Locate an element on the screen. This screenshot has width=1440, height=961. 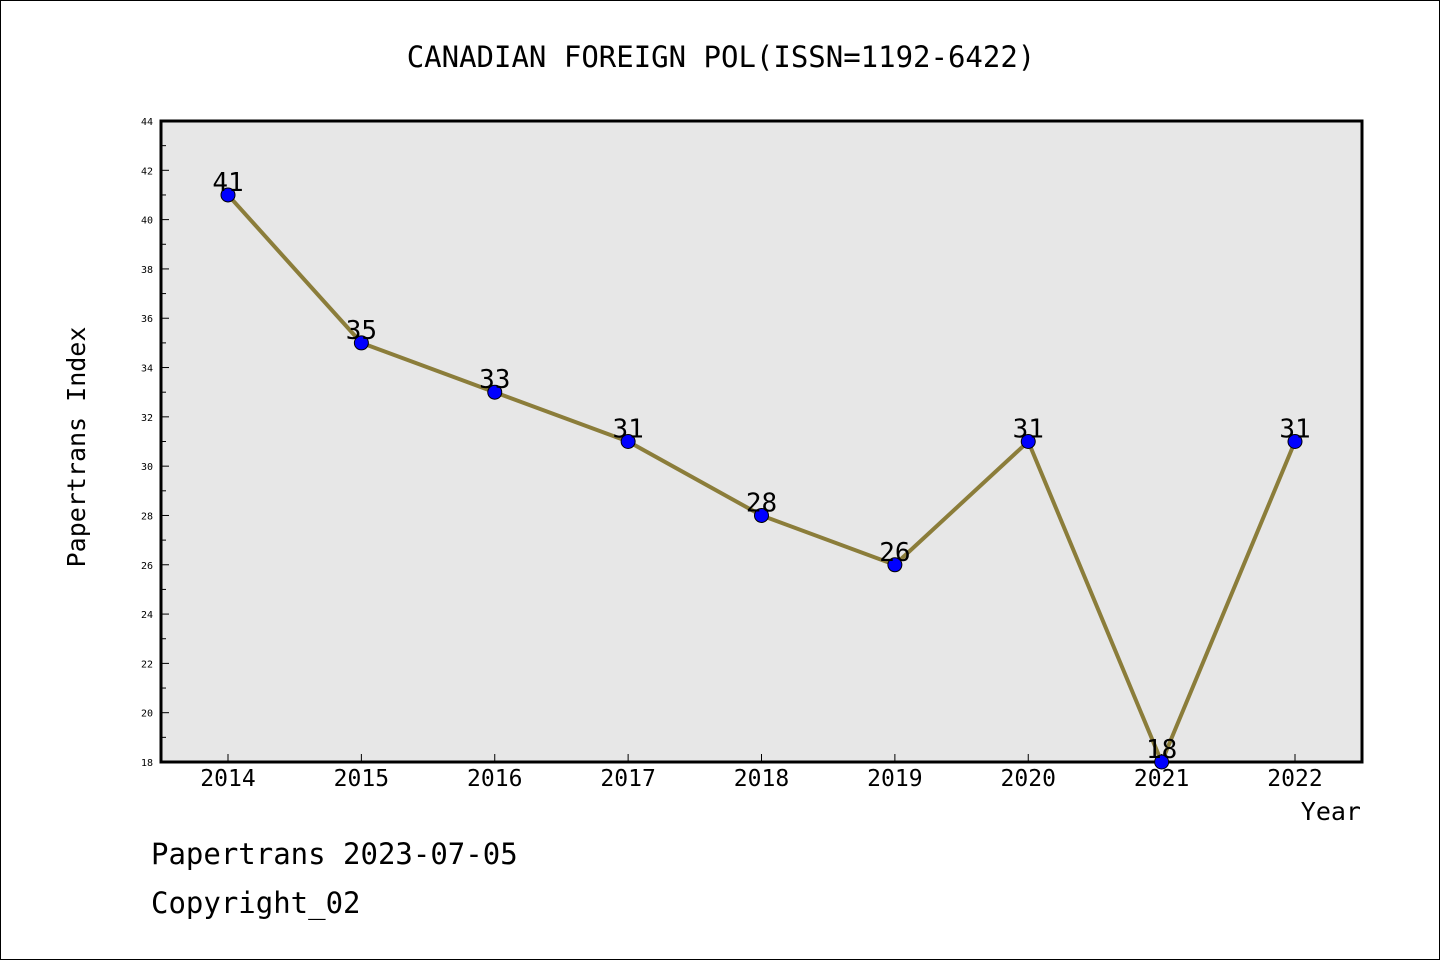
x-tick-label: 2015 is located at coordinates (361, 779).